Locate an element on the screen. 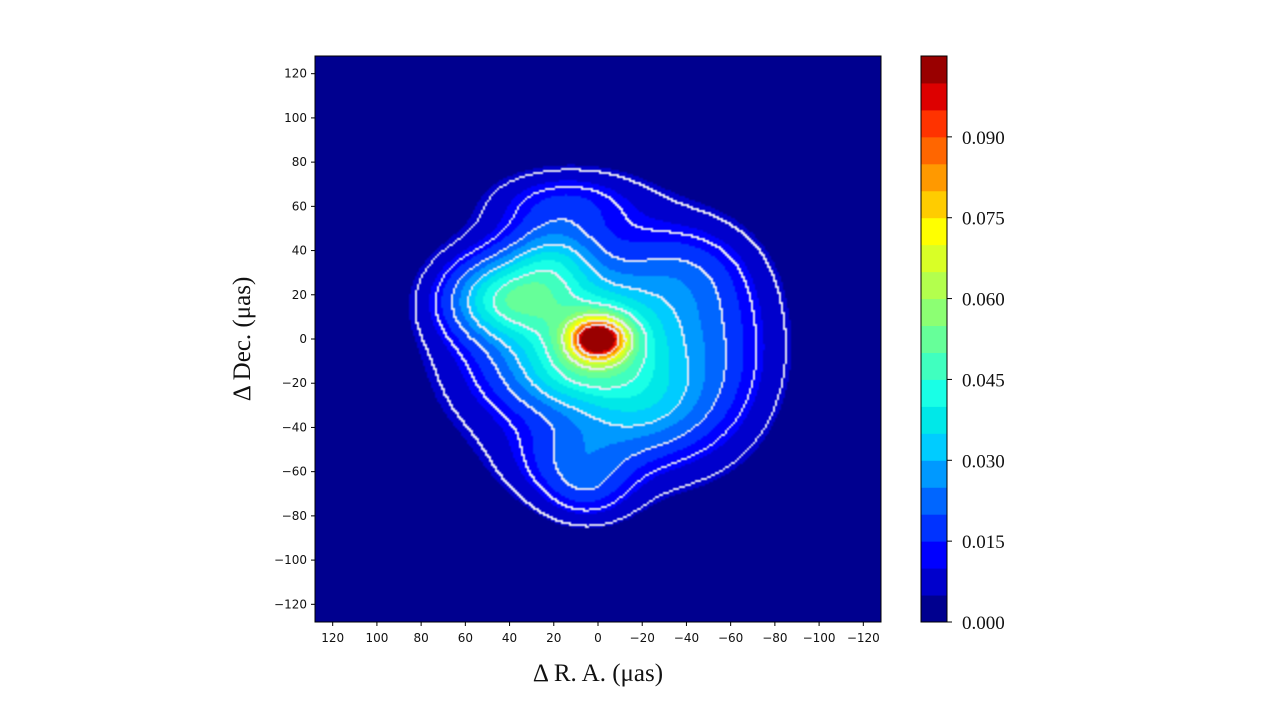 This screenshot has width=1280, height=720. y-tick-label: −100 is located at coordinates (290, 560).